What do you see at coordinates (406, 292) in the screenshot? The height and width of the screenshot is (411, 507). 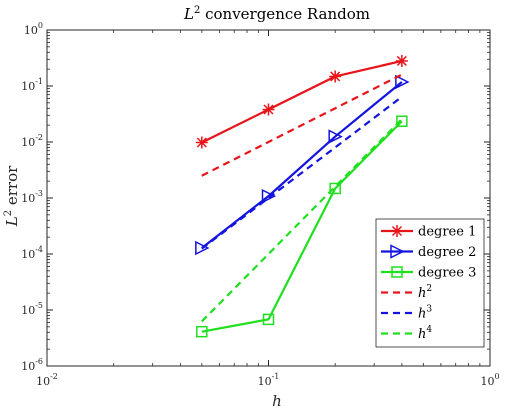 I see `legend-entry-3: h2` at bounding box center [406, 292].